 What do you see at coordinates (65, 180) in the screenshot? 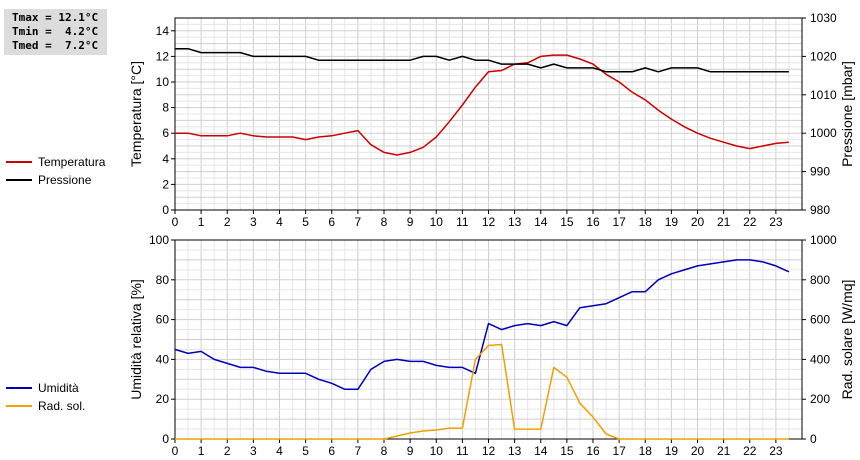
I see `legend-label: Pressione` at bounding box center [65, 180].